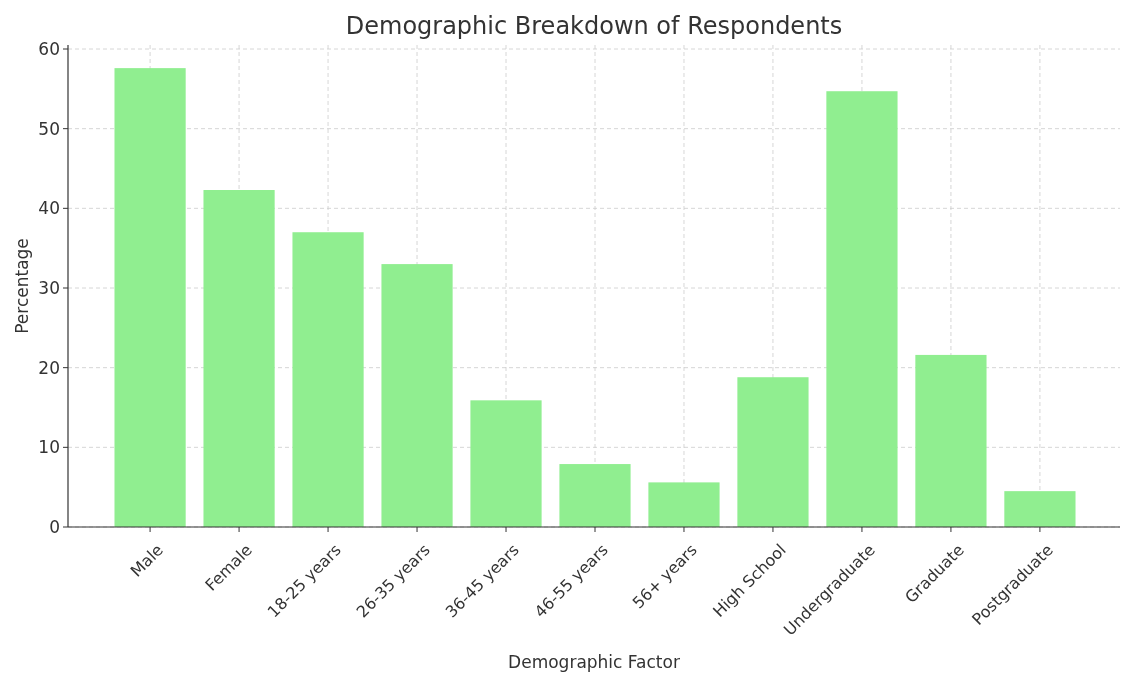 The image size is (1126, 675). I want to click on y-tick-label: 60, so click(49, 48).